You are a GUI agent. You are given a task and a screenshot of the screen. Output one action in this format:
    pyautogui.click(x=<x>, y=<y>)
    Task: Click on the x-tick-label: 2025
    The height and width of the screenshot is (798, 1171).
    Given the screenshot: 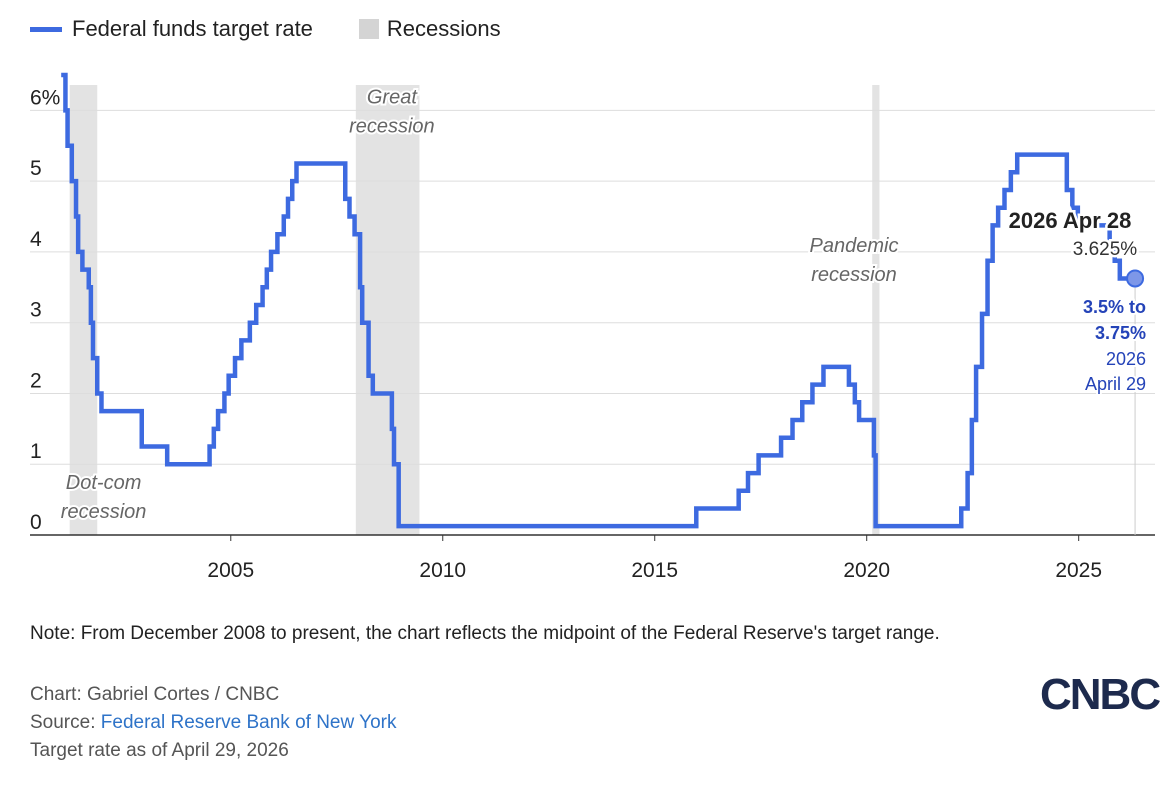 What is the action you would take?
    pyautogui.click(x=1078, y=570)
    